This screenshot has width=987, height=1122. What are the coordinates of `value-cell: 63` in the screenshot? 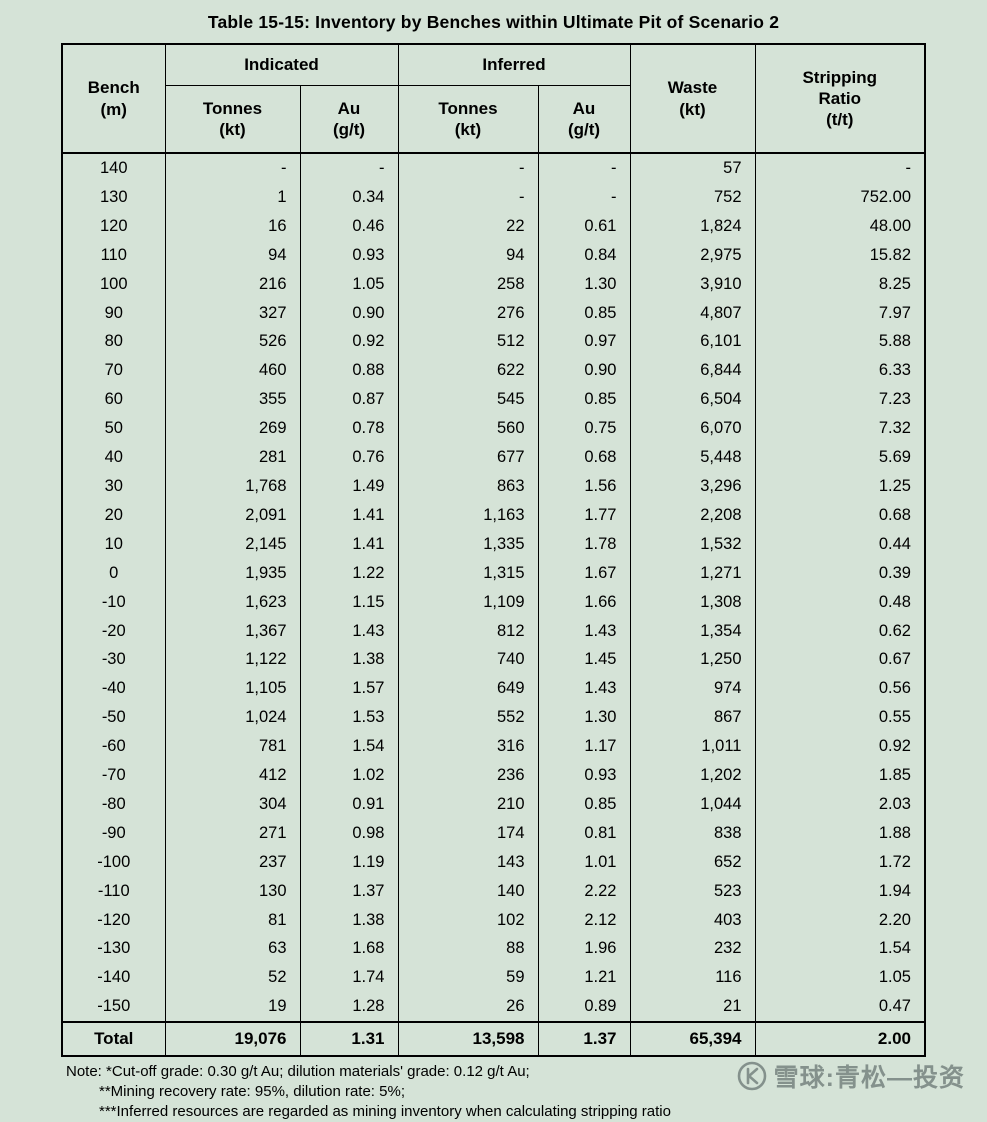 It's located at (232, 949).